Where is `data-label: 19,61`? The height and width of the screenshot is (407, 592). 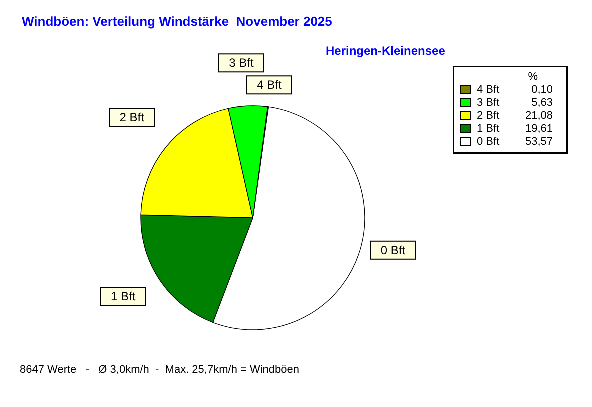
data-label: 19,61 is located at coordinates (538, 128).